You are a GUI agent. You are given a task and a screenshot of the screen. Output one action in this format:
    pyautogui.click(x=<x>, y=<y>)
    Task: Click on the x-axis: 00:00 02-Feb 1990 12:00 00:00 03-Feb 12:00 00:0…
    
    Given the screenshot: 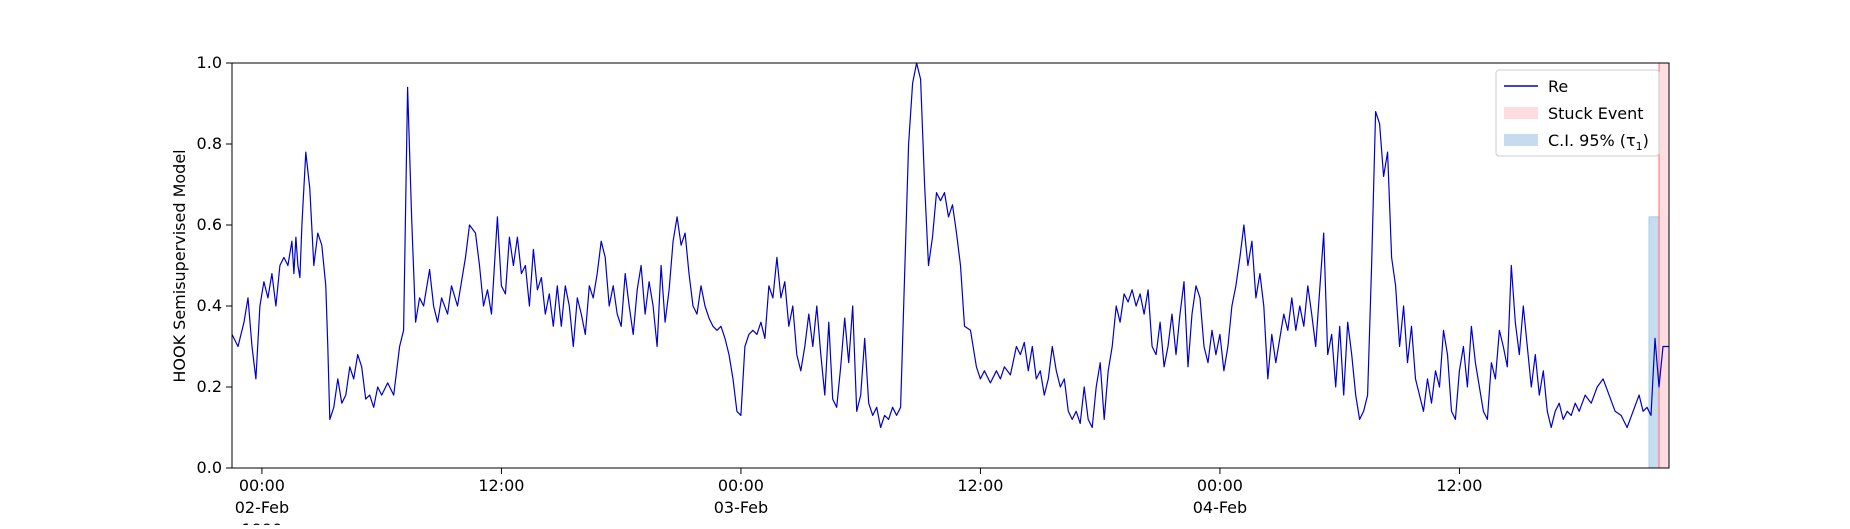 What is the action you would take?
    pyautogui.click(x=858, y=498)
    